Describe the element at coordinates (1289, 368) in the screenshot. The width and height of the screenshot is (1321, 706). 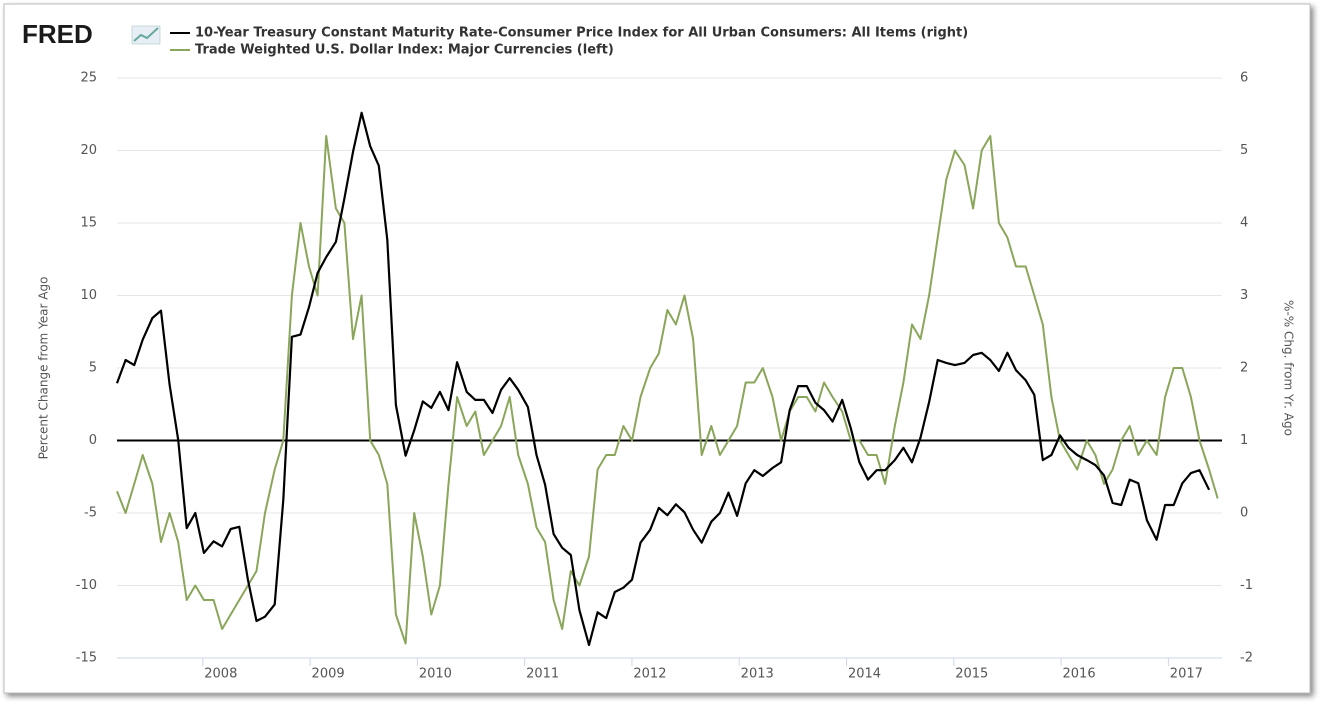
I see `y2-axis-label: %-% Chg. from Yr. Ago` at that location.